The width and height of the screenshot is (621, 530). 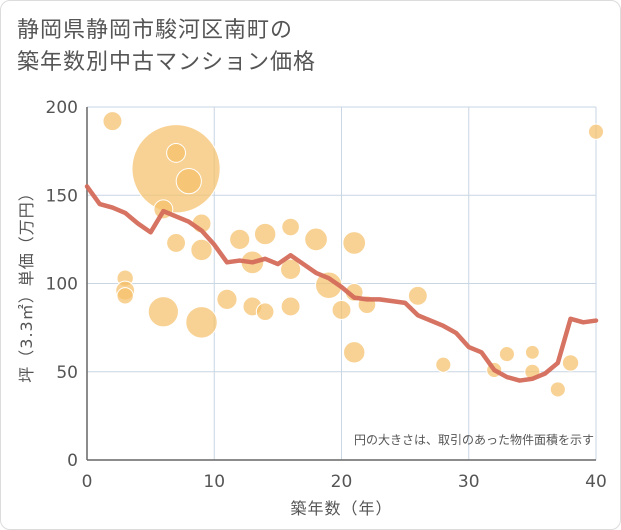 I want to click on x-axis-label: 築年数（年）, so click(x=341, y=508).